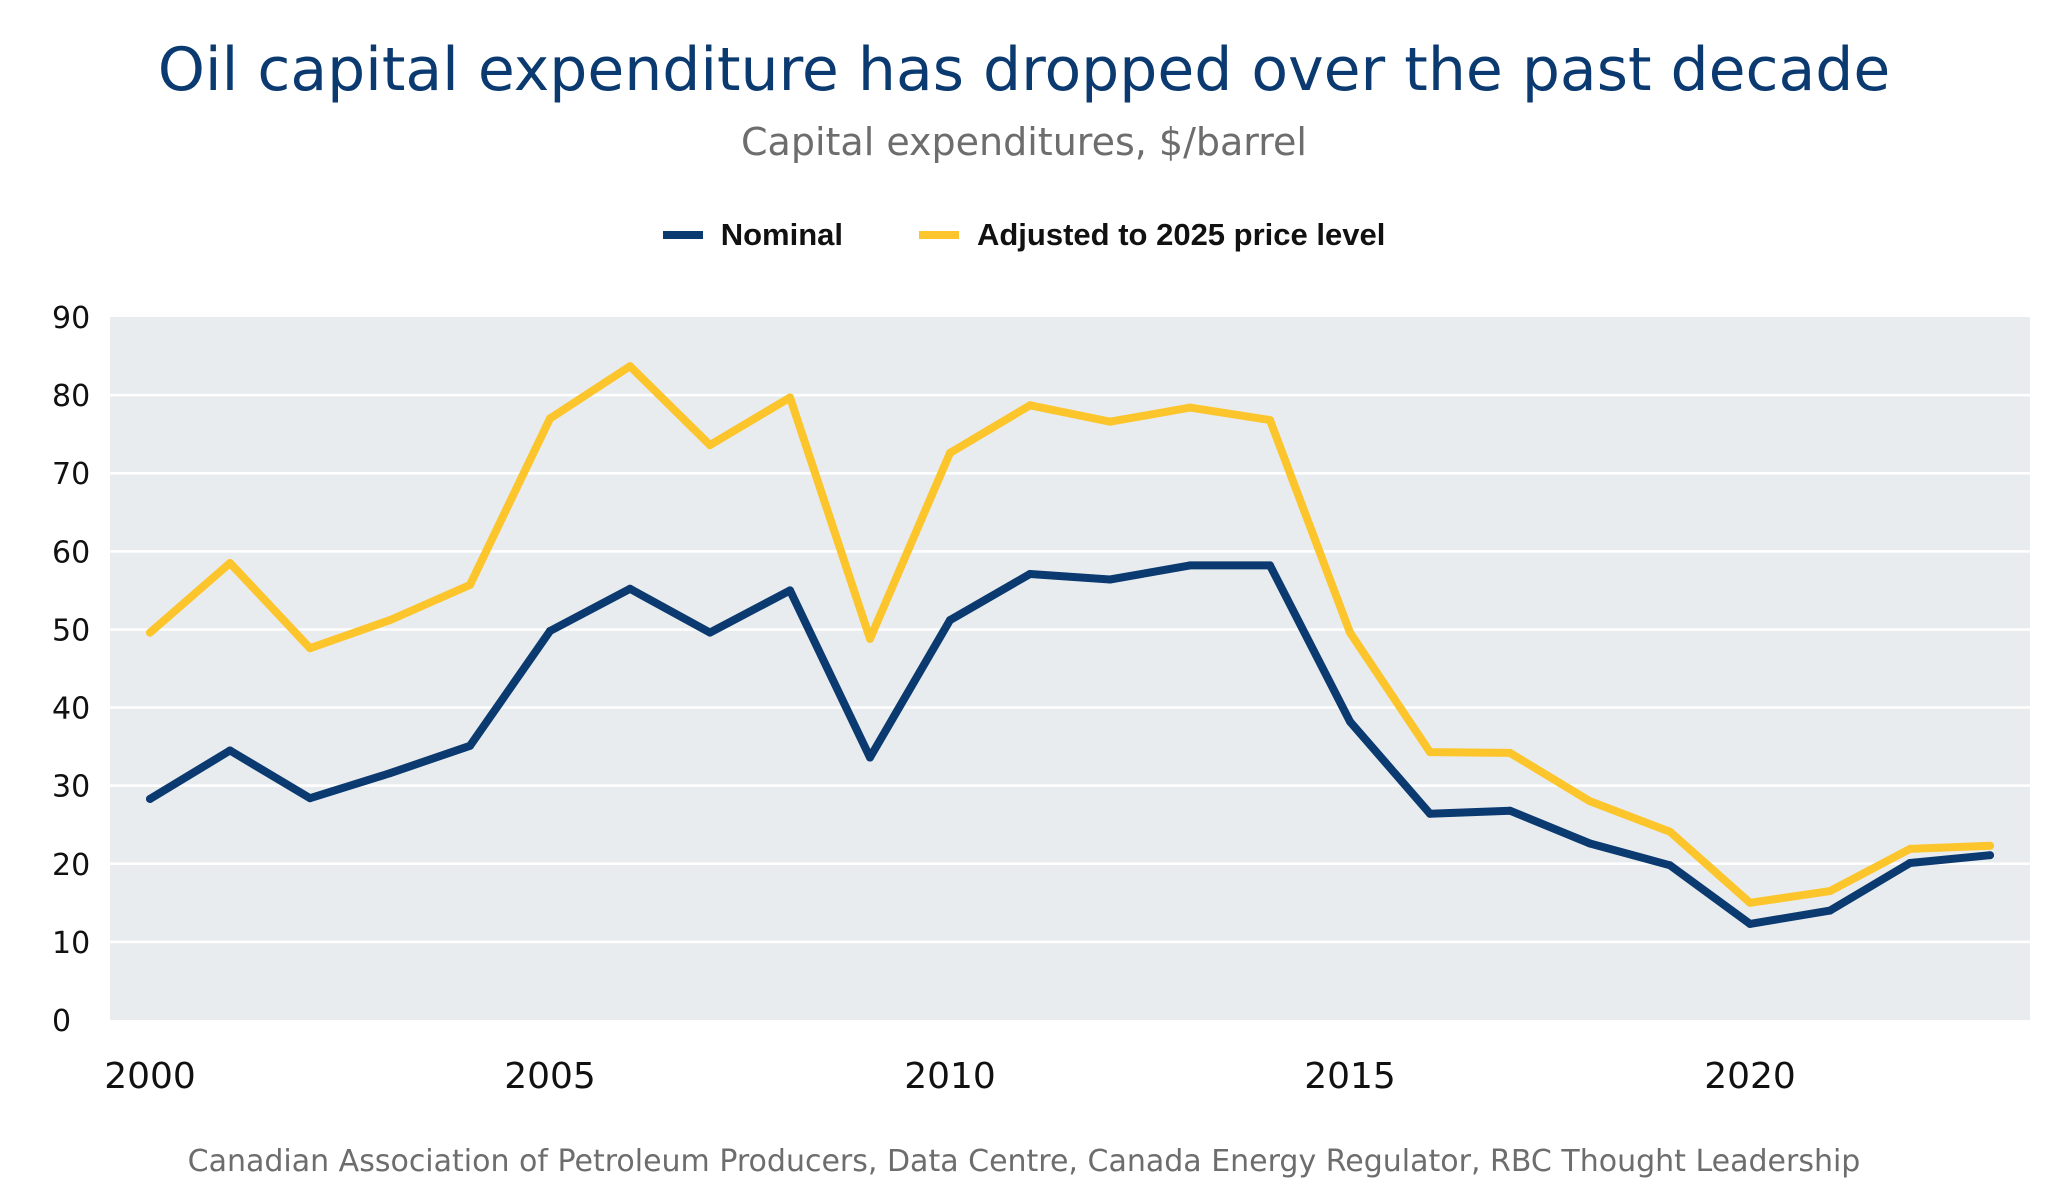 The height and width of the screenshot is (1193, 2048). What do you see at coordinates (1024, 142) in the screenshot?
I see `chart-subtitle: Capital expenditures, $/barrel` at bounding box center [1024, 142].